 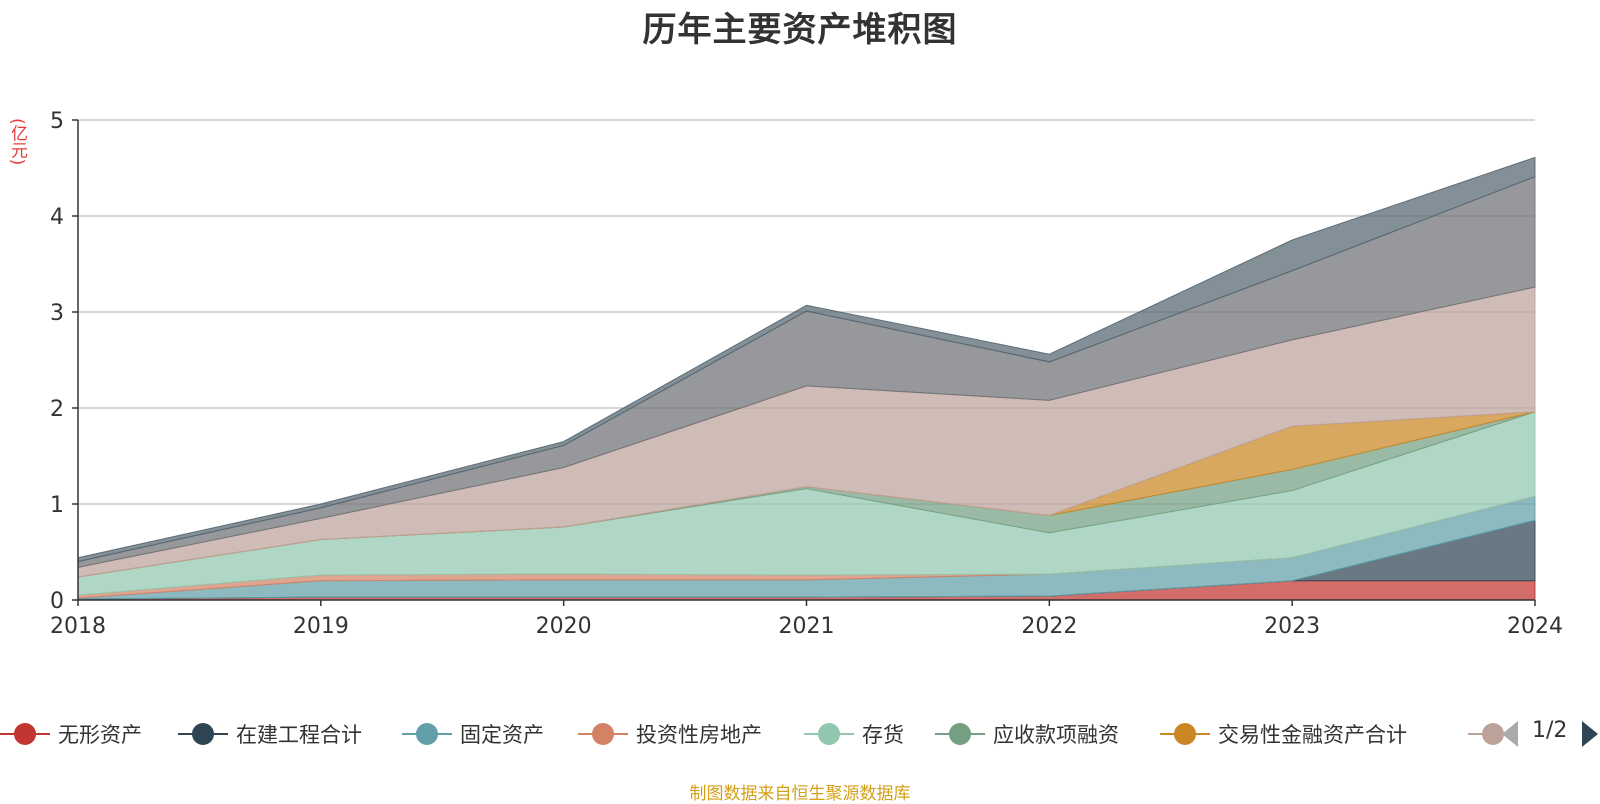 What do you see at coordinates (100, 735) in the screenshot?
I see `legend-label: 无形资产` at bounding box center [100, 735].